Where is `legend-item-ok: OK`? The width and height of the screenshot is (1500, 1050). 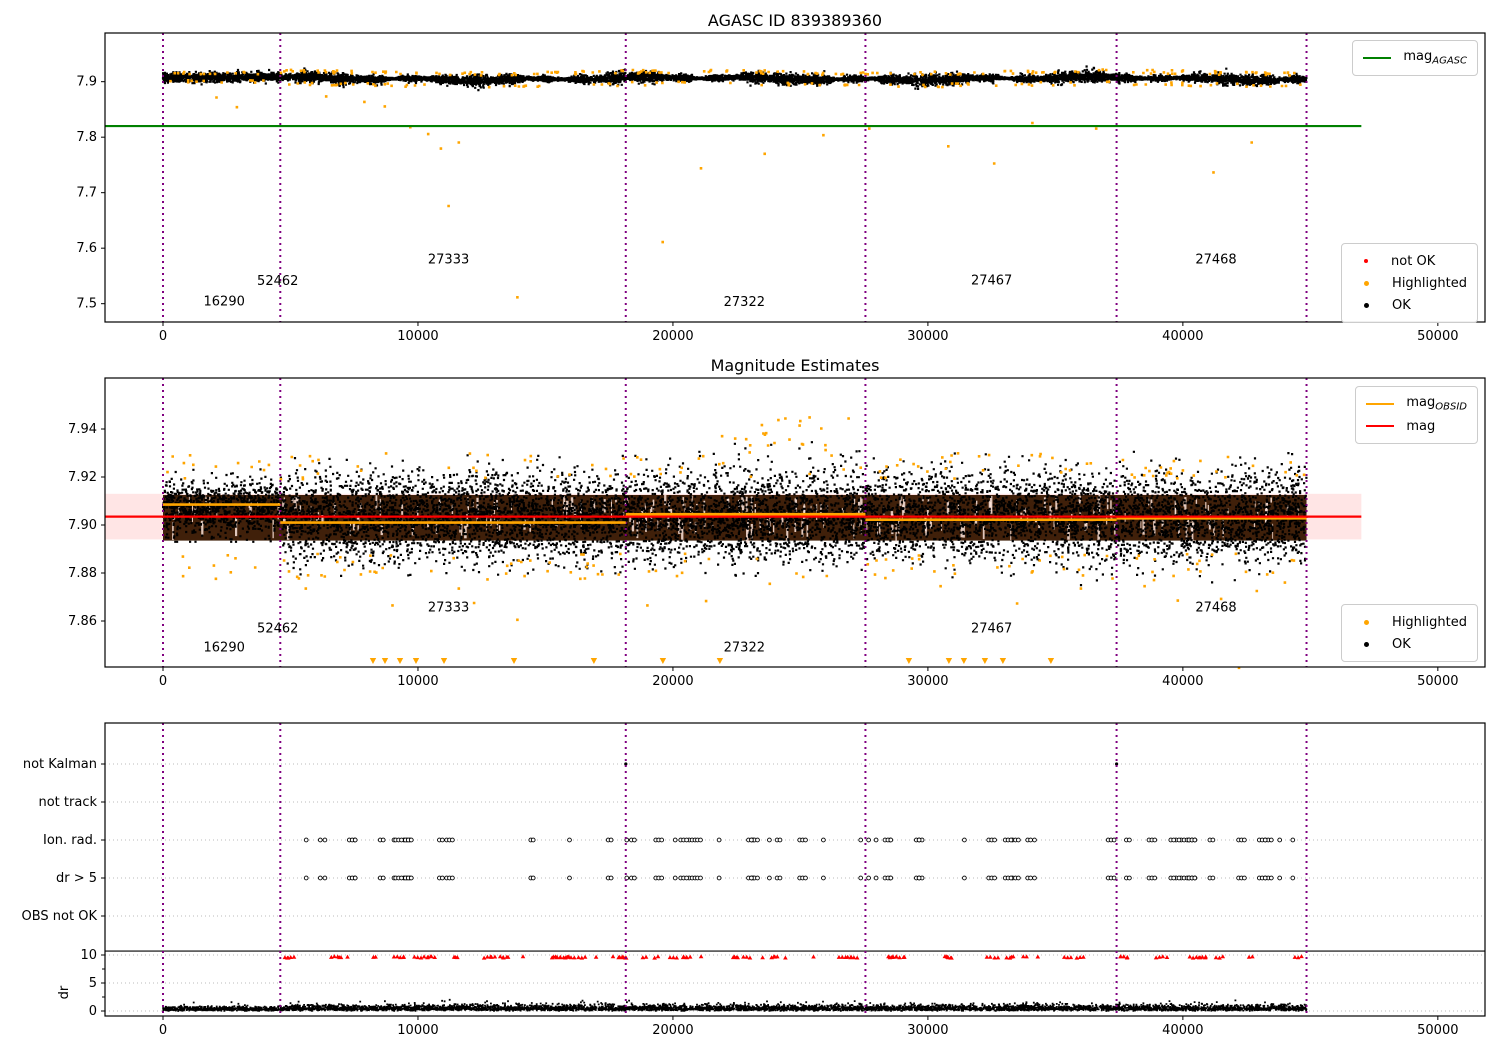 legend-item-ok: OK is located at coordinates (1409, 644).